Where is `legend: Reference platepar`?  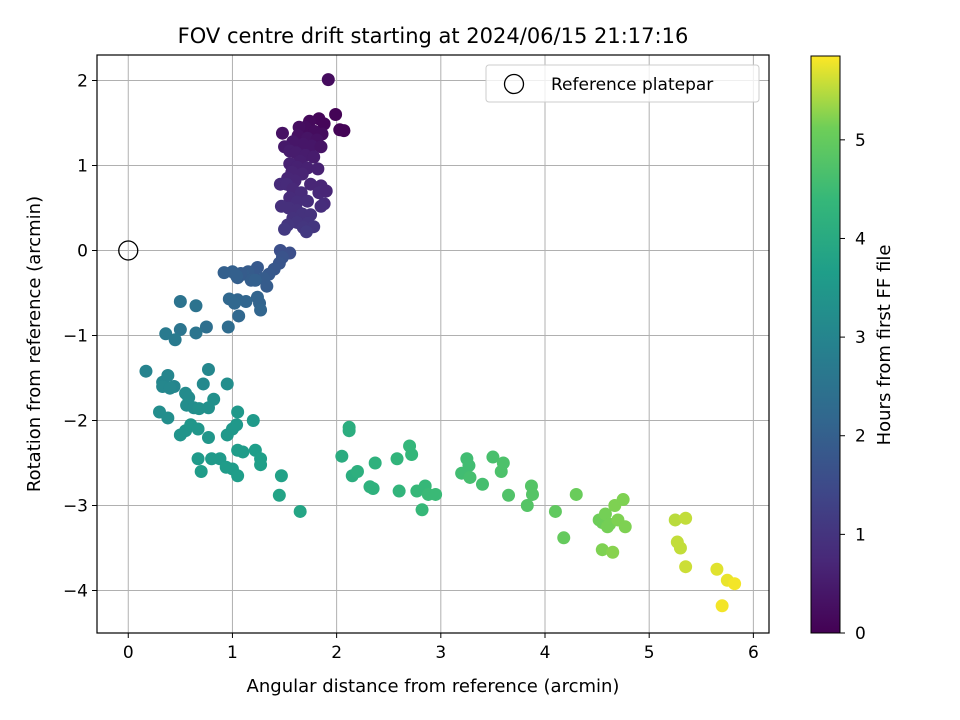
legend: Reference platepar is located at coordinates (622, 83).